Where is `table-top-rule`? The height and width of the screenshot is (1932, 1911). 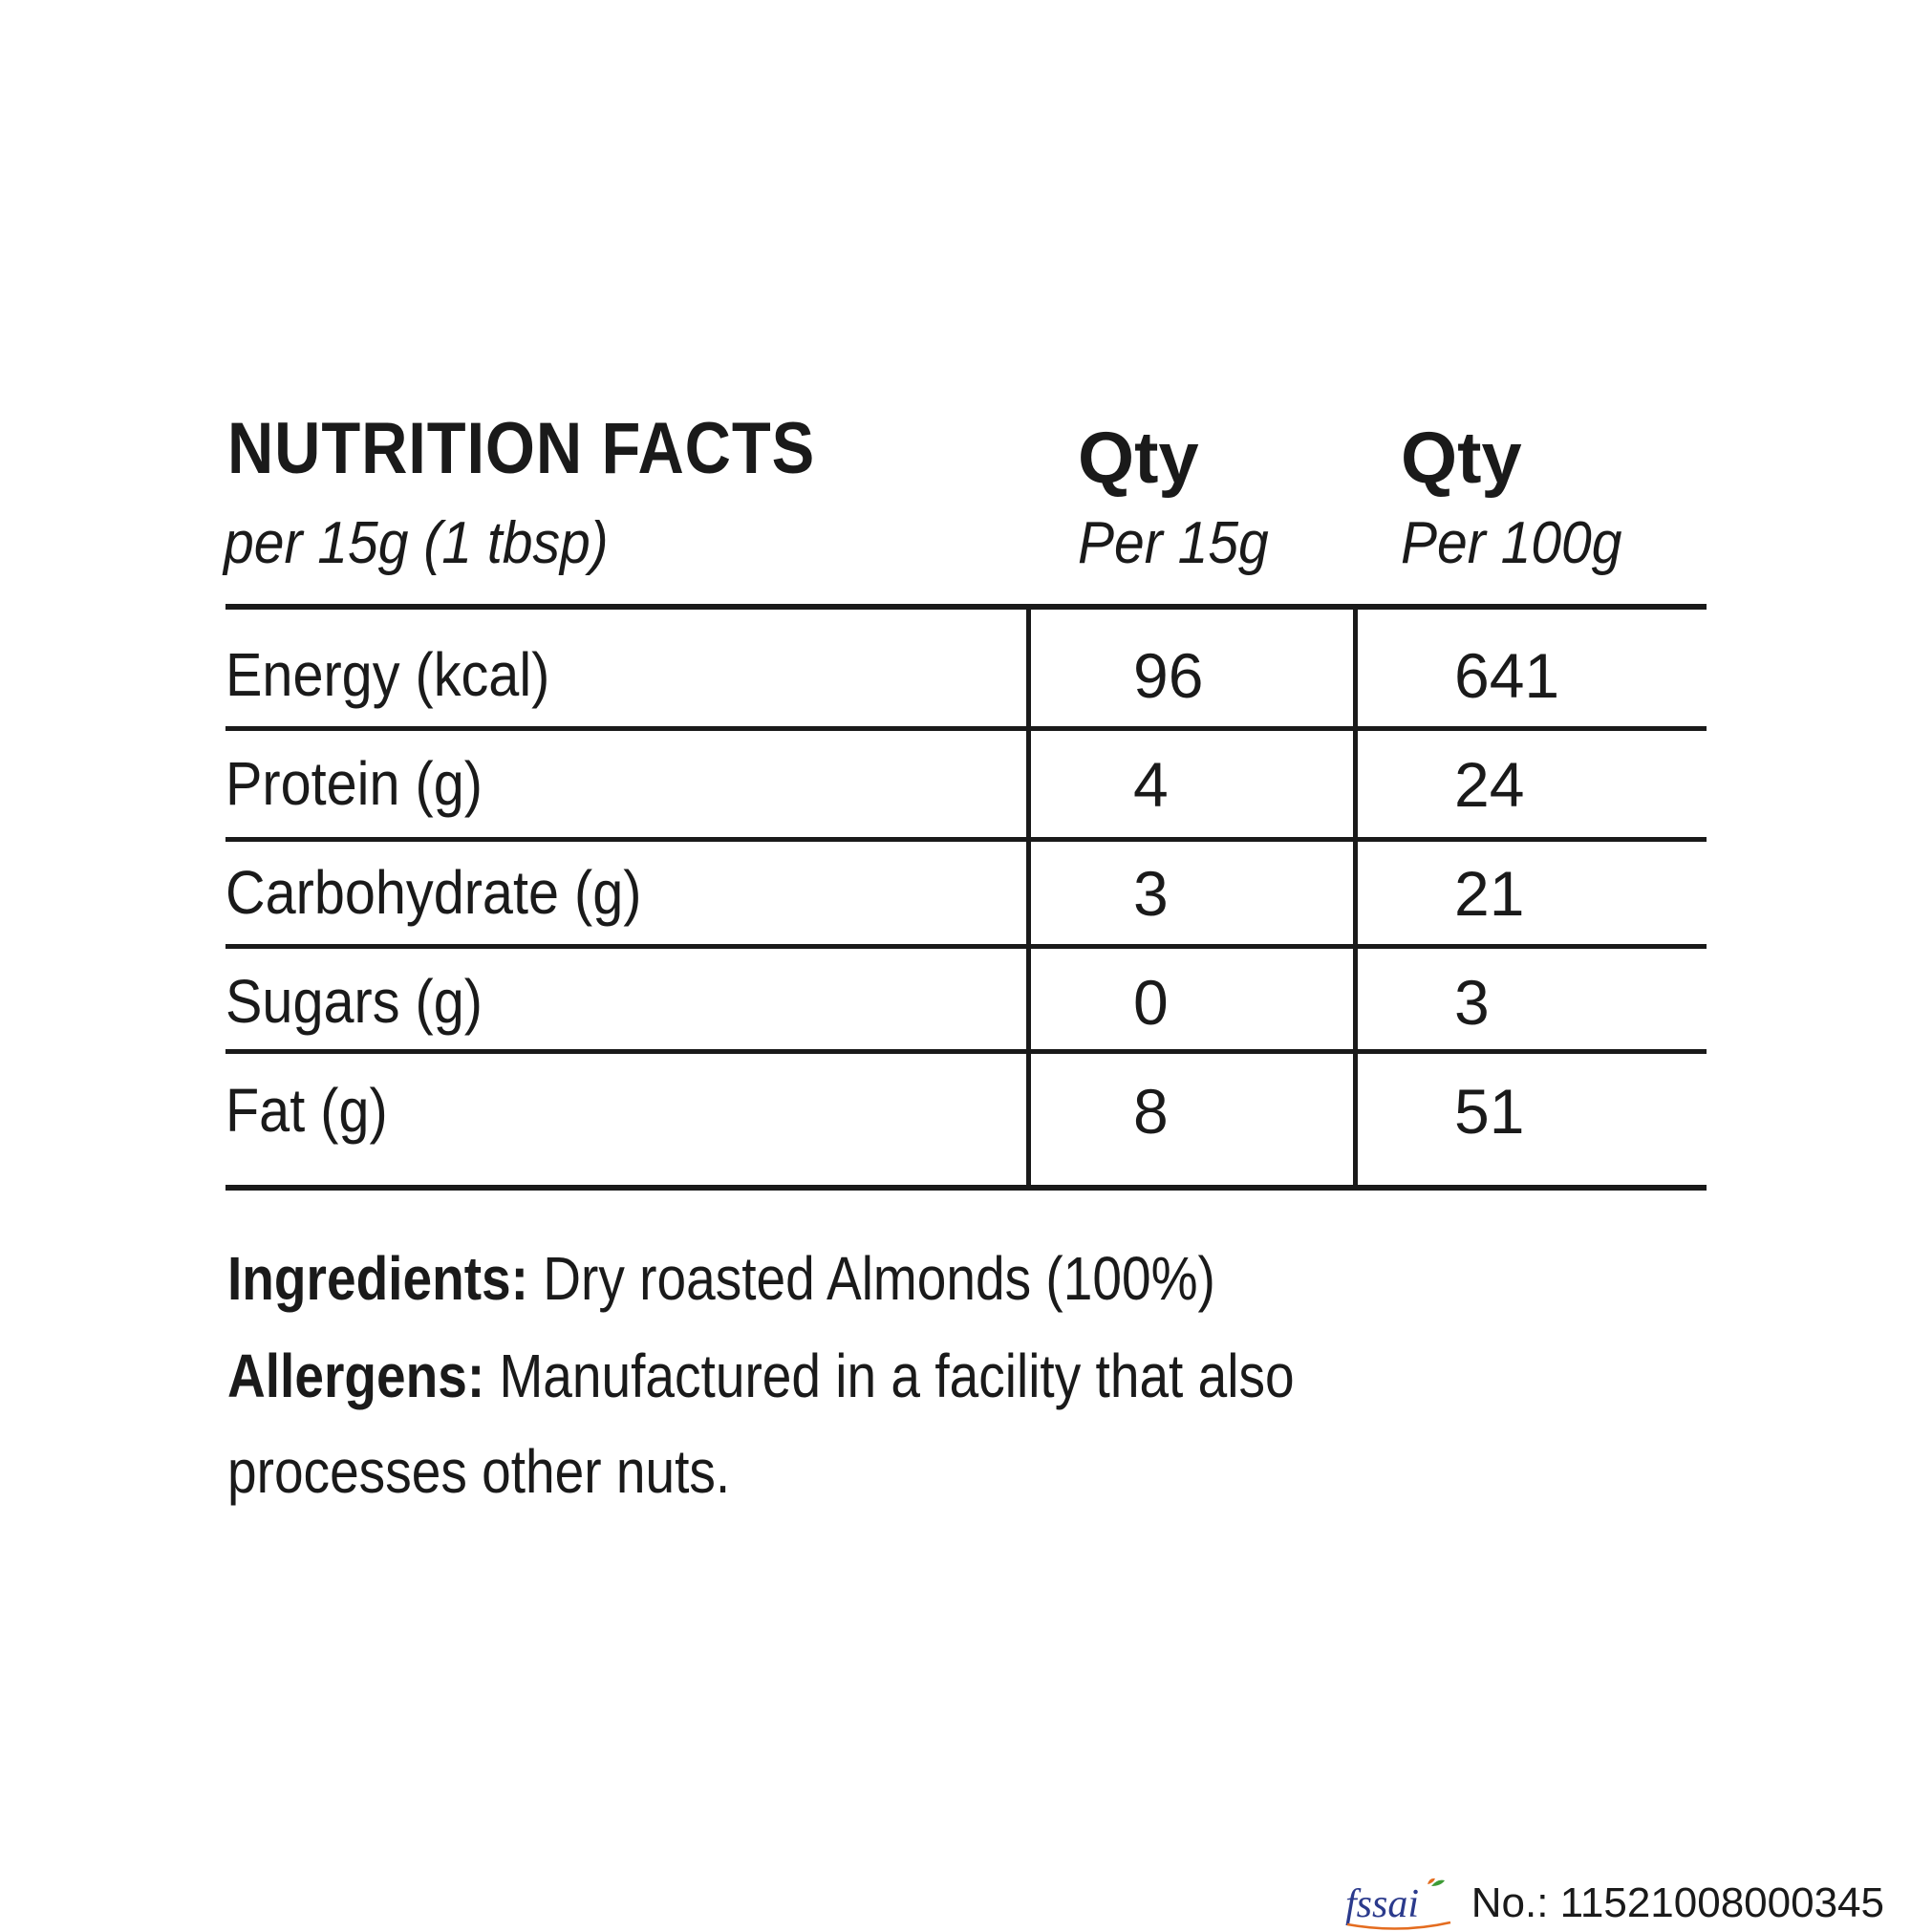 table-top-rule is located at coordinates (966, 607).